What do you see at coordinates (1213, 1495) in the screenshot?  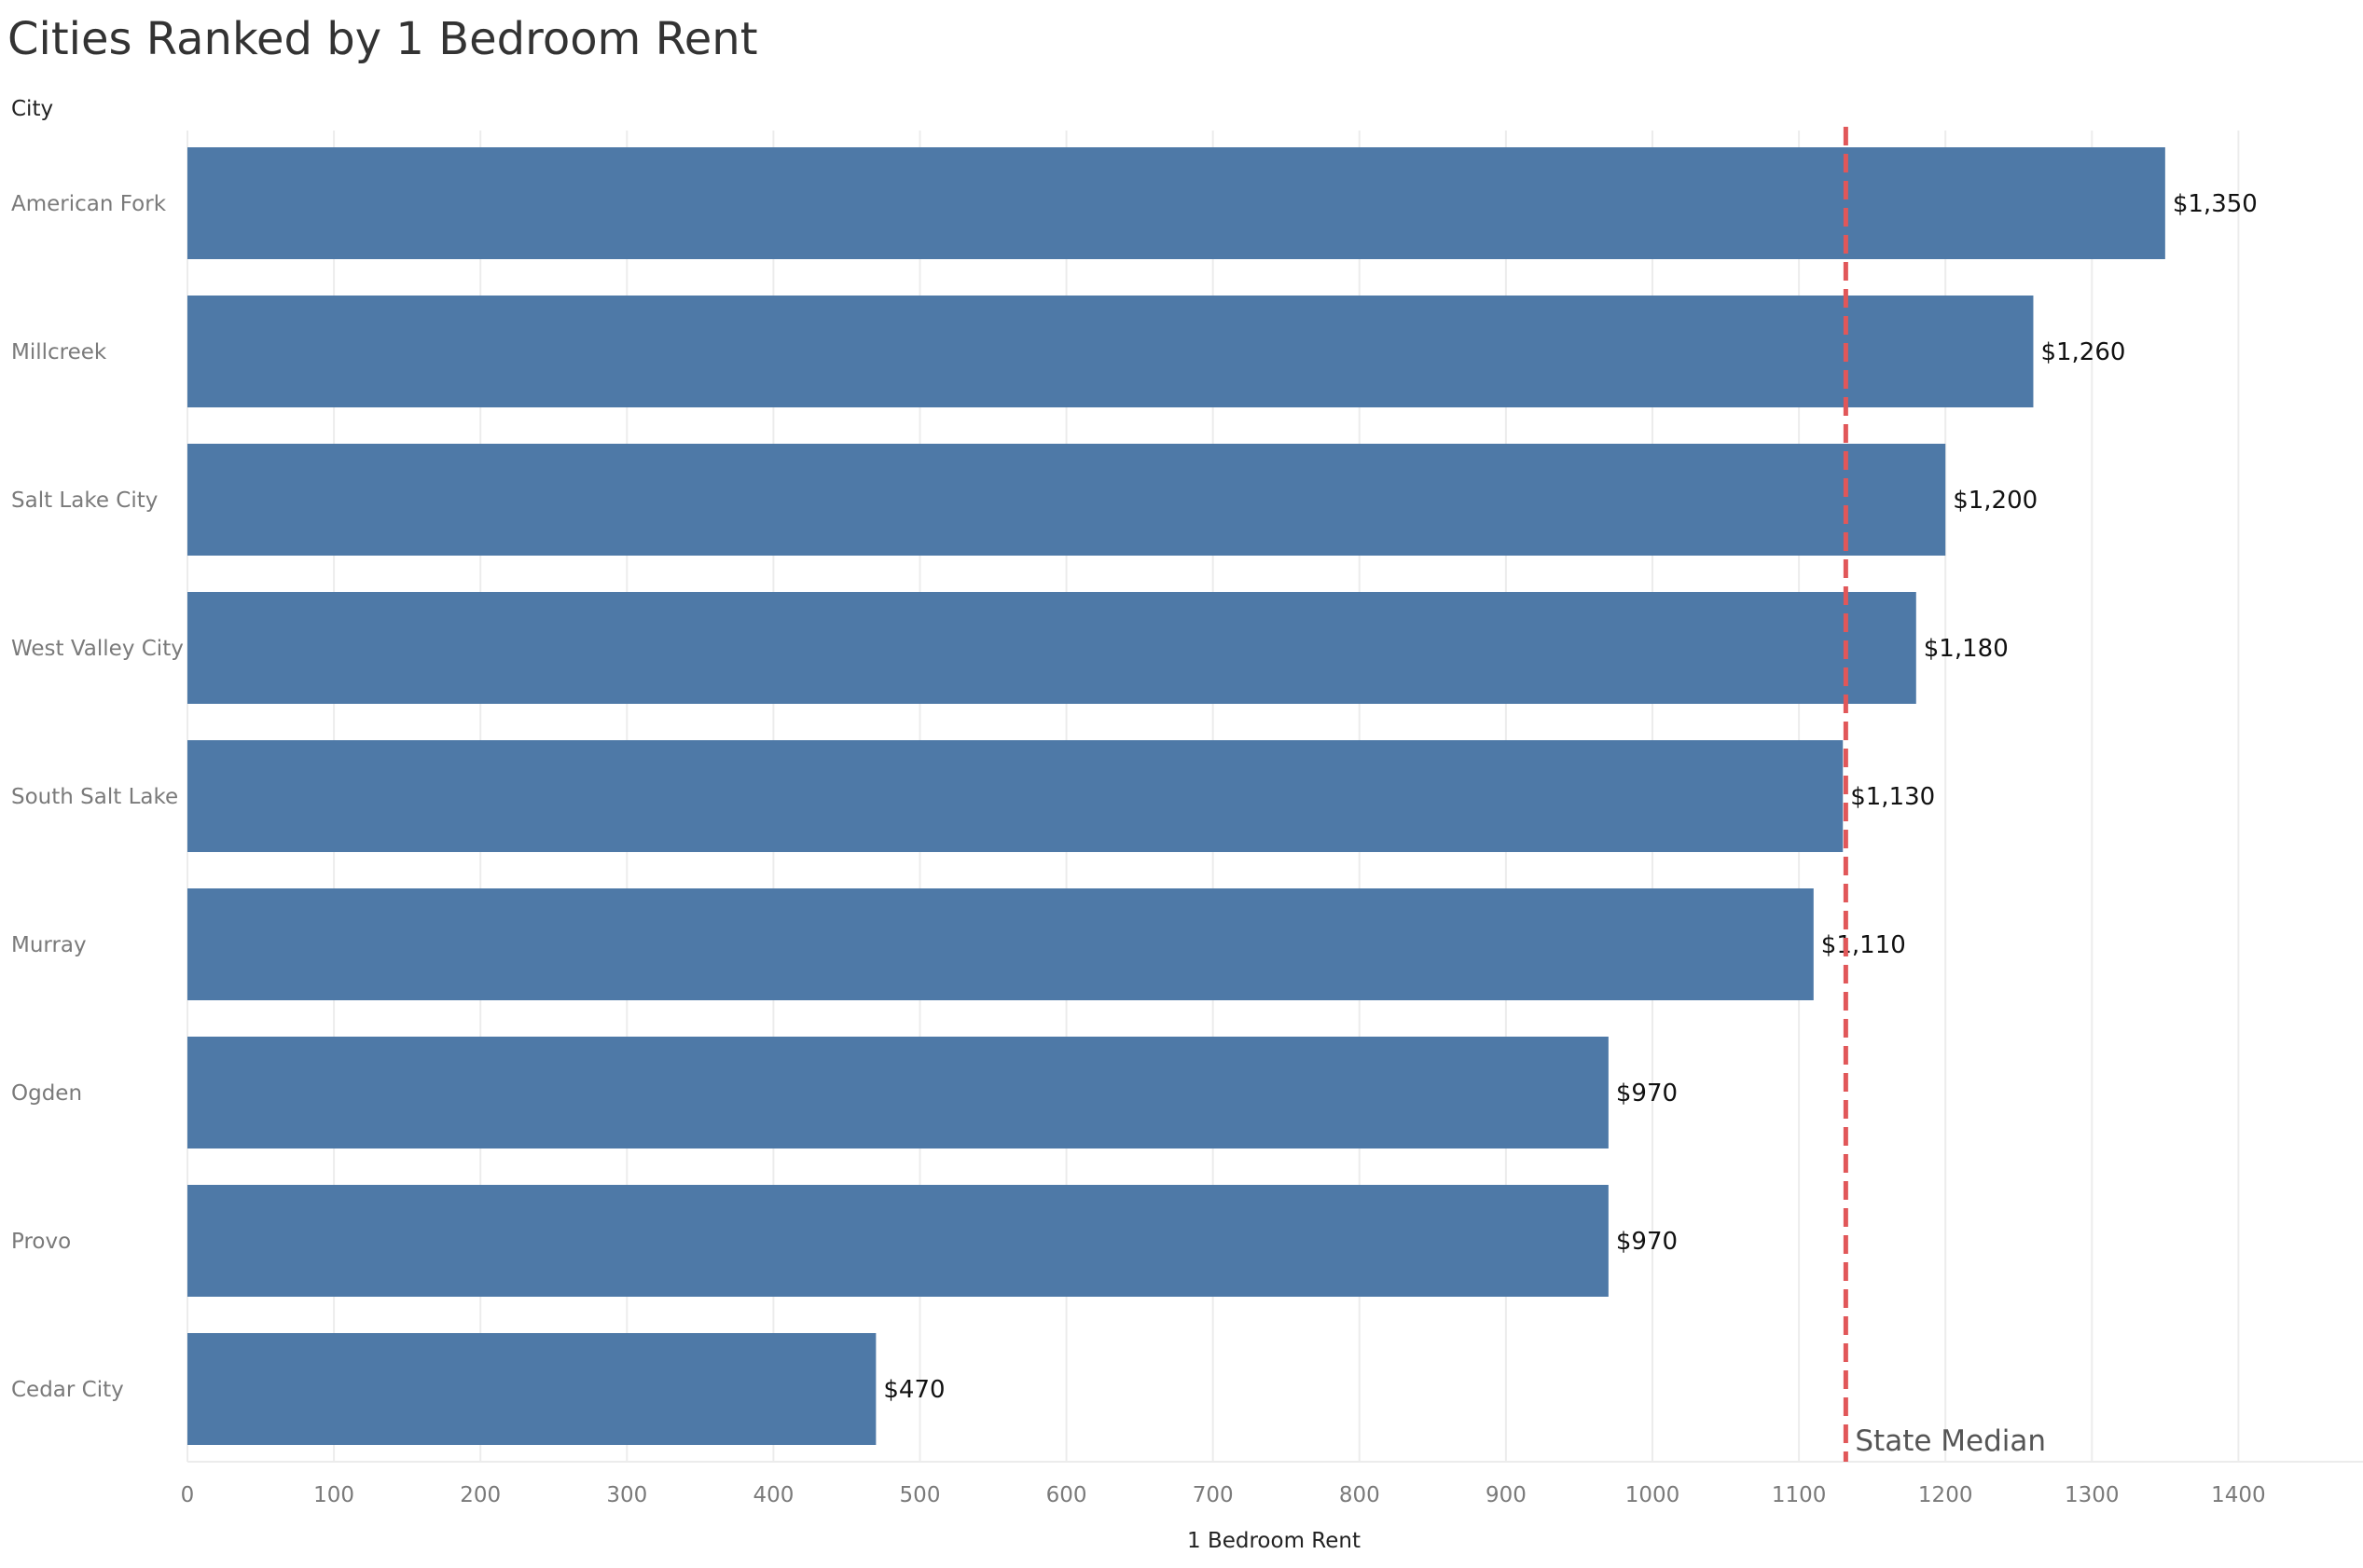 I see `x-tick-label: 700` at bounding box center [1213, 1495].